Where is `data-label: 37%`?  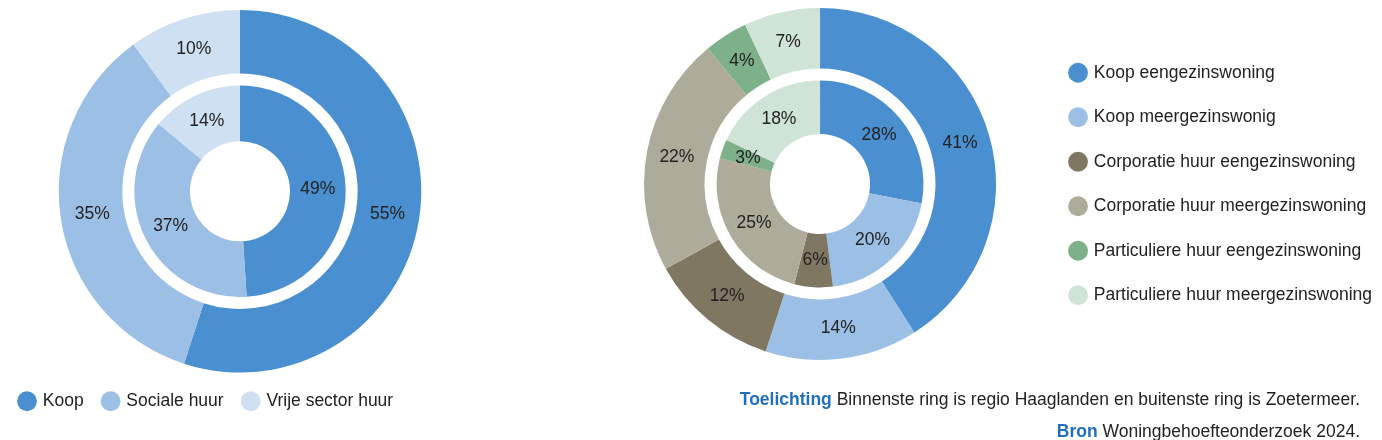
data-label: 37% is located at coordinates (171, 225).